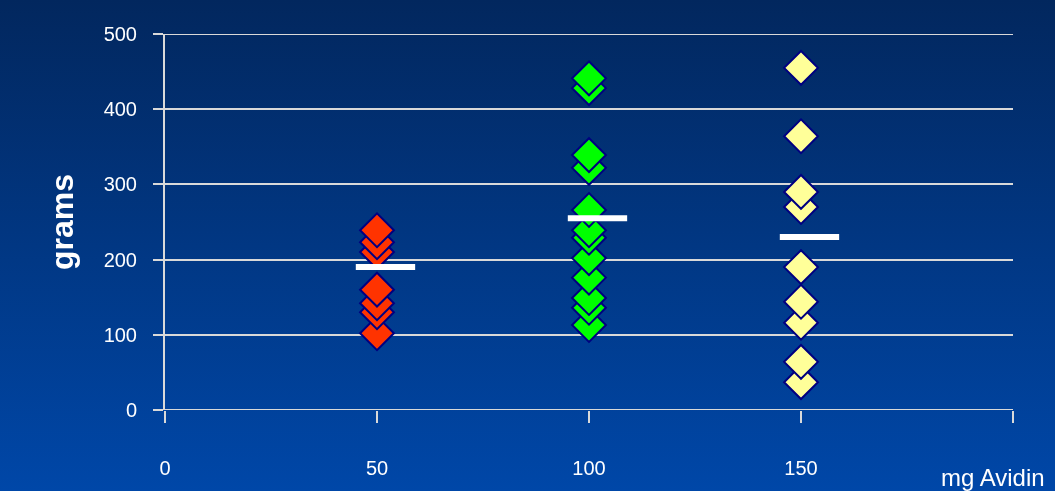 This screenshot has width=1055, height=491. What do you see at coordinates (120, 34) in the screenshot?
I see `y-tick-label: 500` at bounding box center [120, 34].